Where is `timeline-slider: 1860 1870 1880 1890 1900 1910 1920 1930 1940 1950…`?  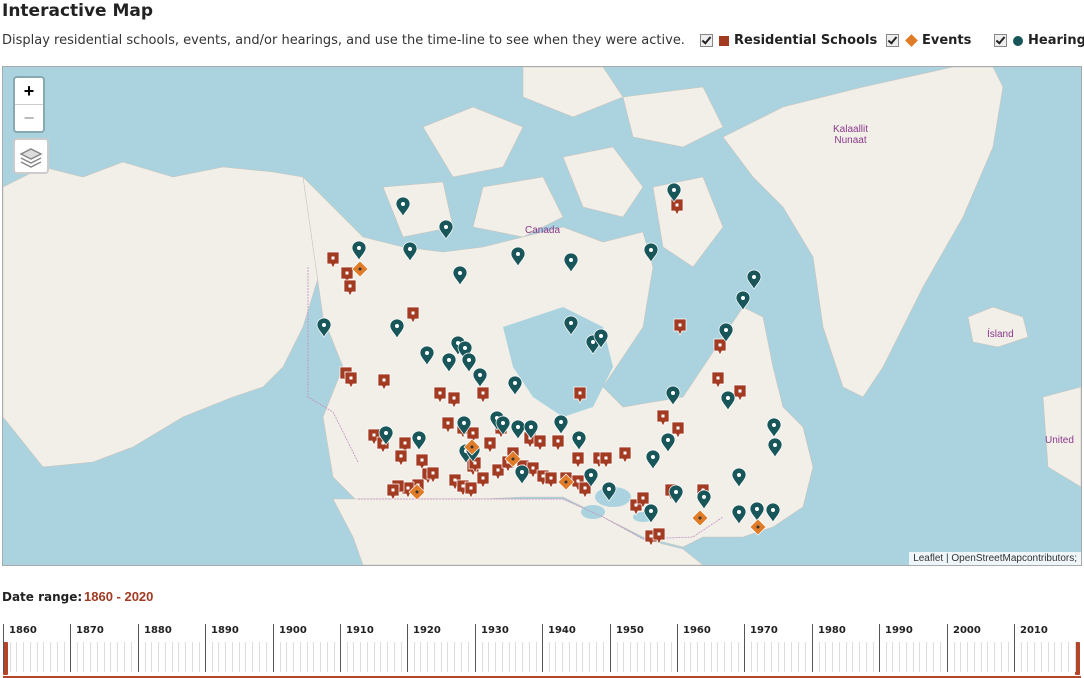
timeline-slider: 1860 1870 1880 1890 1900 1910 1920 1930 1940 1950… is located at coordinates (542, 651).